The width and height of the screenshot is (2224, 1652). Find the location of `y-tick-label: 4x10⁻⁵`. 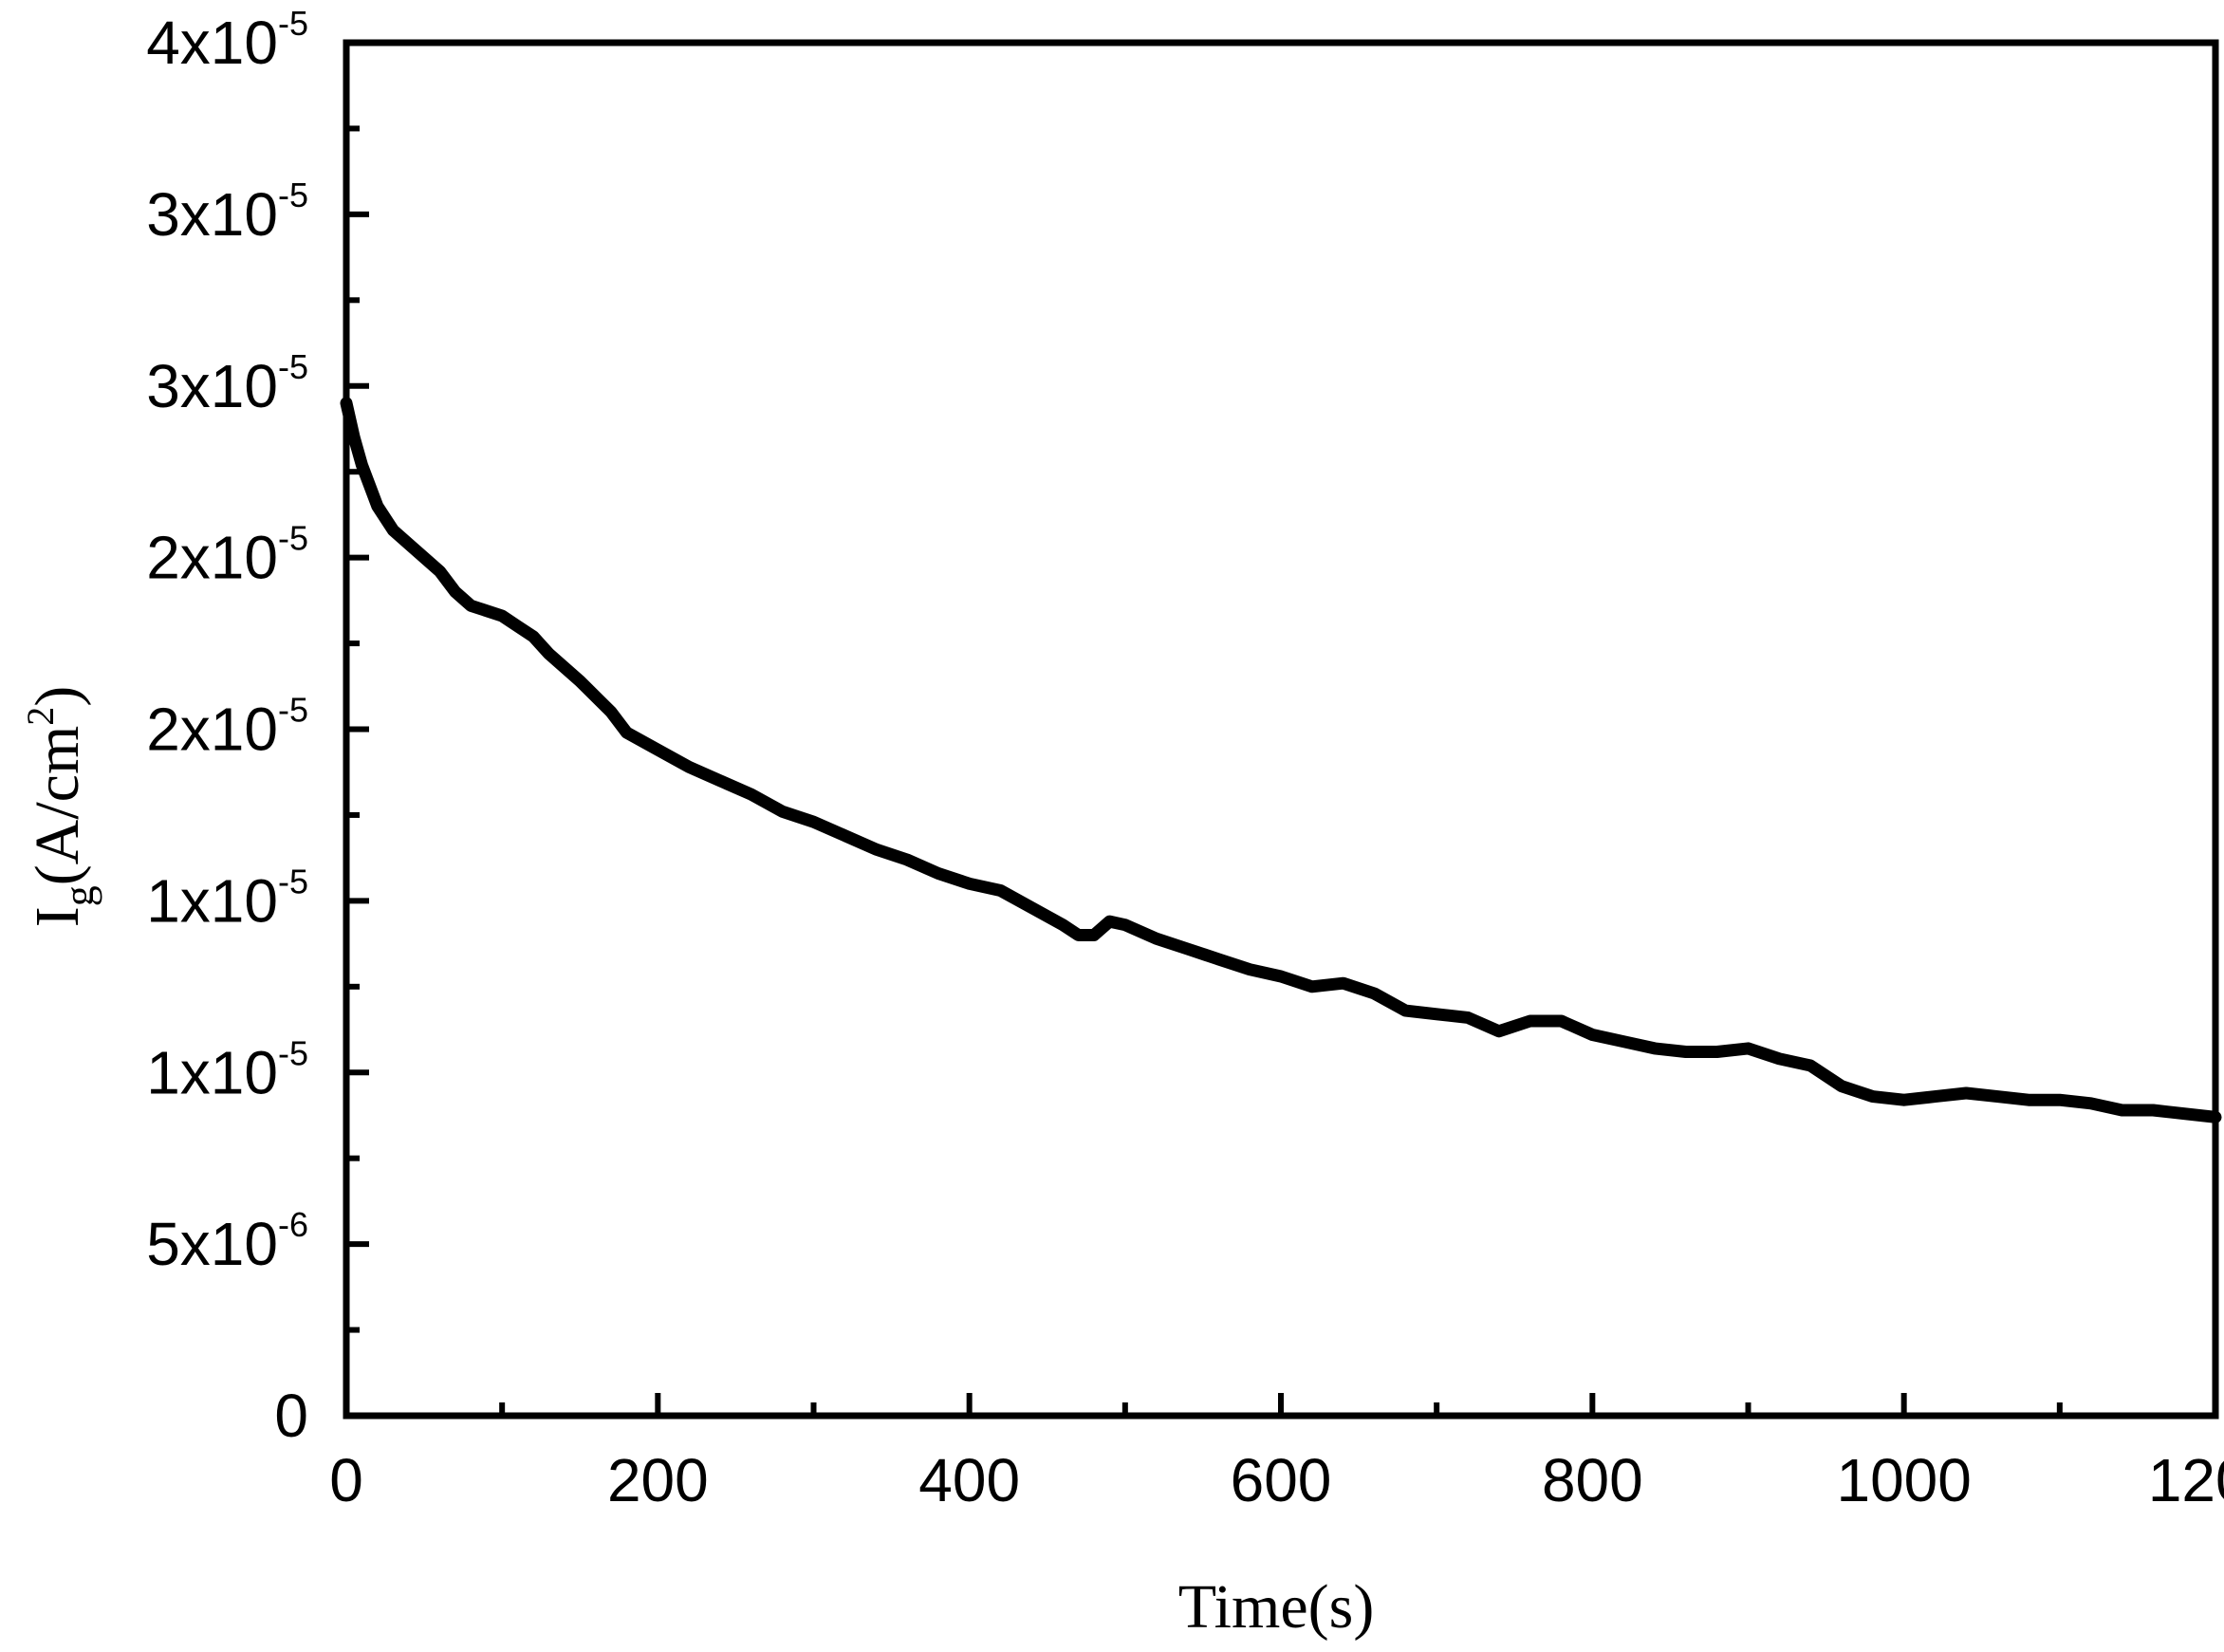

y-tick-label: 4x10⁻⁵ is located at coordinates (227, 40).